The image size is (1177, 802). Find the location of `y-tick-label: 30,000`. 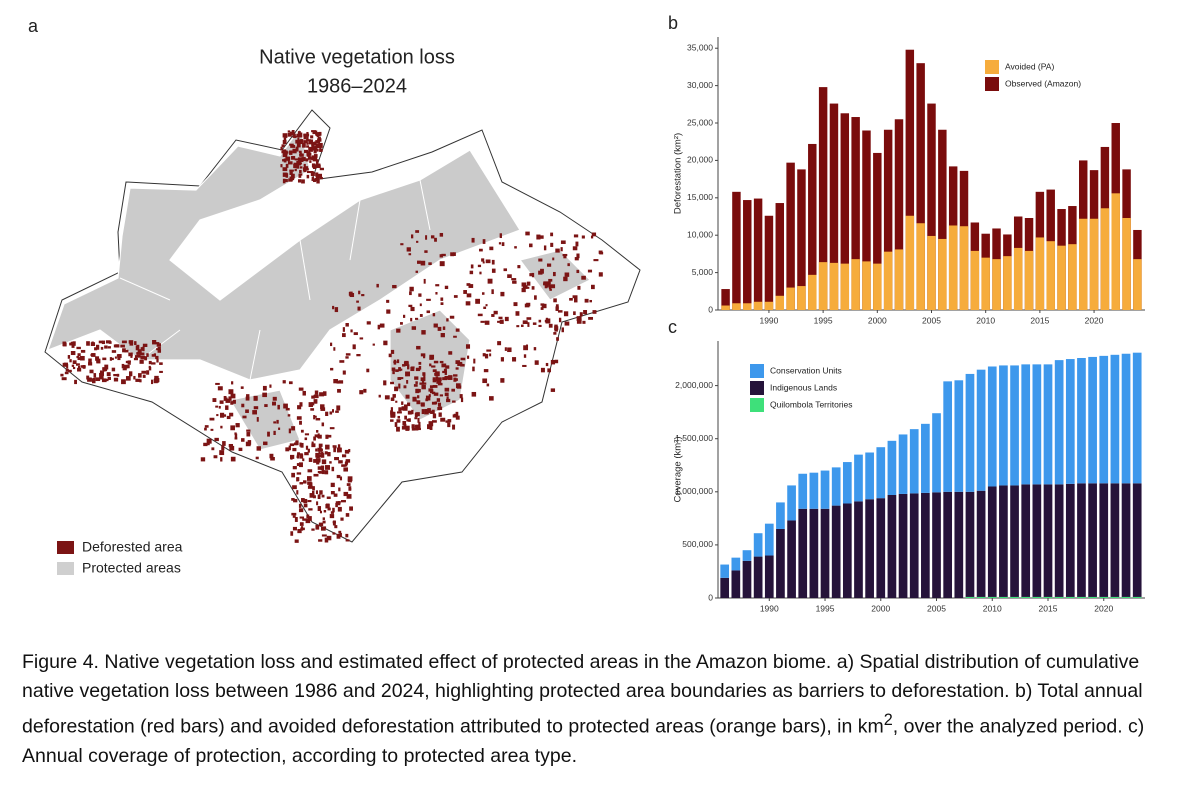

y-tick-label: 30,000 is located at coordinates (700, 85).